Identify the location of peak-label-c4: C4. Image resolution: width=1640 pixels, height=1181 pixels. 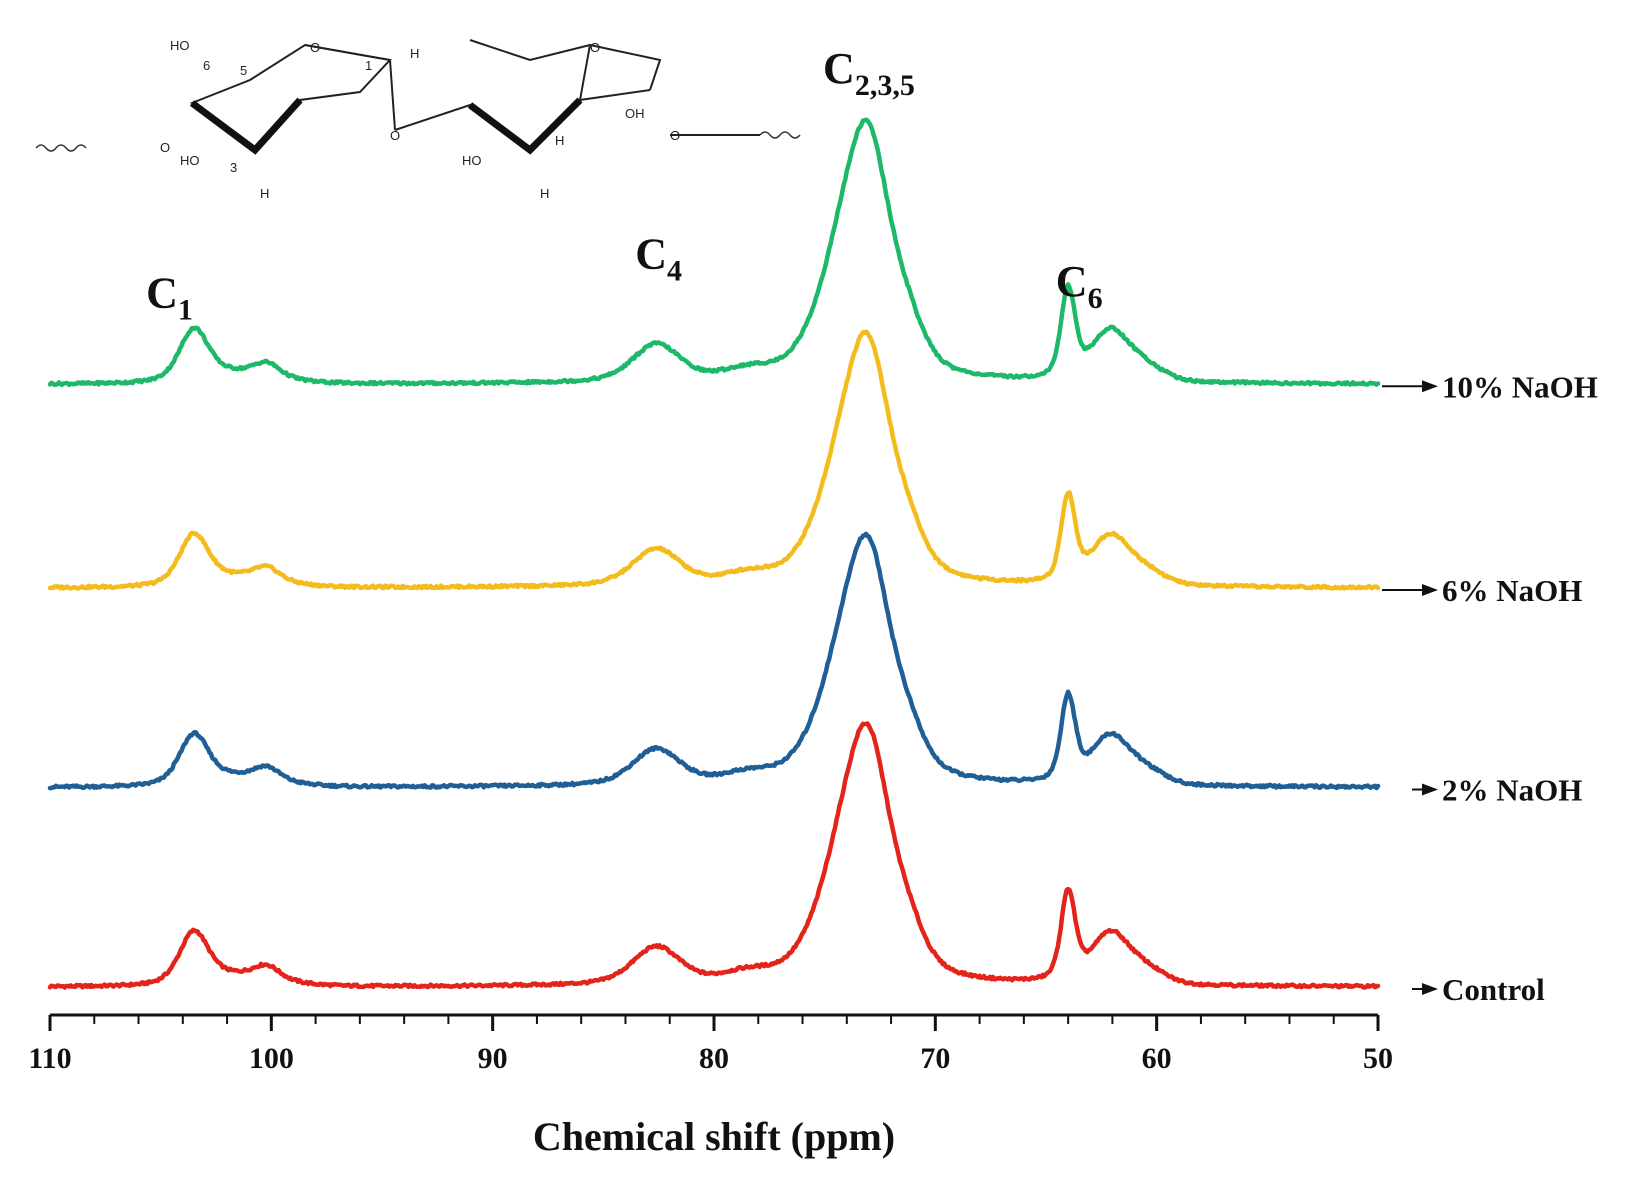
(658, 259).